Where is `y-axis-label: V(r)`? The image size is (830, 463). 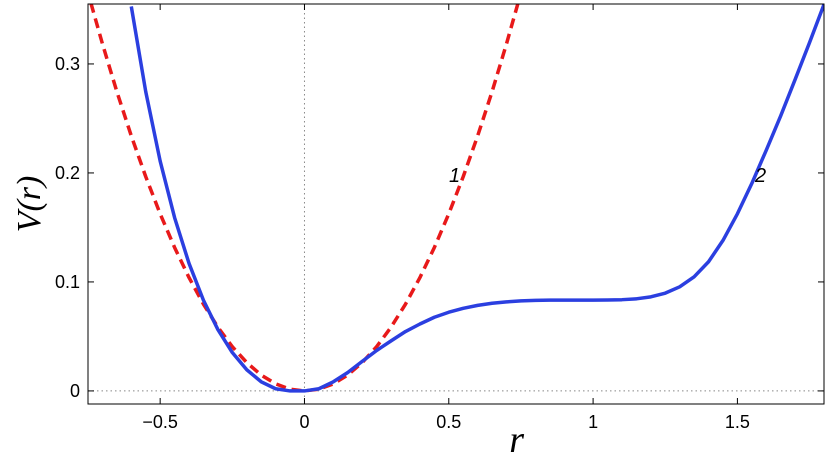 y-axis-label: V(r) is located at coordinates (29, 204).